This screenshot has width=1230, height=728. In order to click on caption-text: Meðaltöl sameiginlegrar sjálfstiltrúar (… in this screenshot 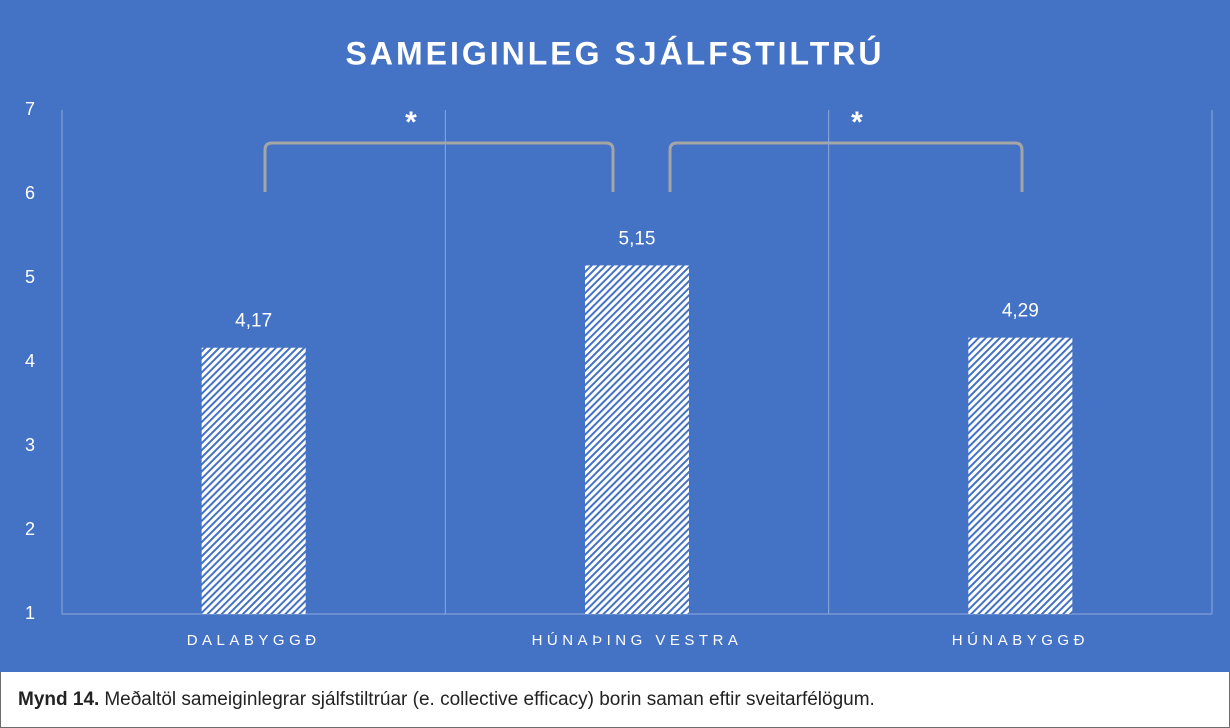, I will do `click(489, 699)`.